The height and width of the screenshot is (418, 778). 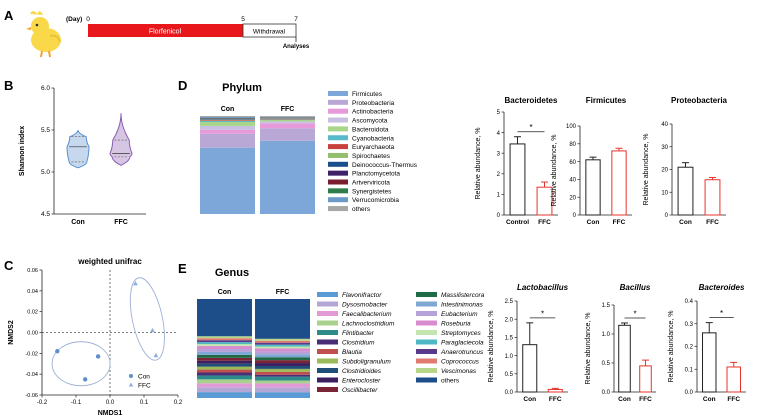 What do you see at coordinates (31, 396) in the screenshot?
I see `pcoa-ytick-label: -0.06` at bounding box center [31, 396].